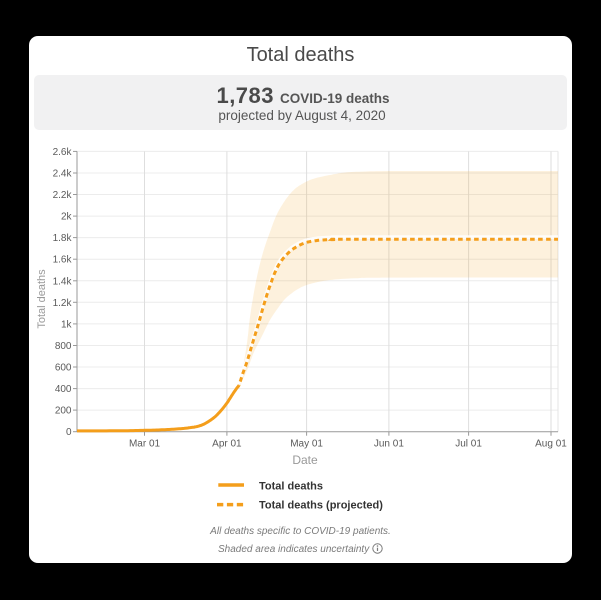  I want to click on svg-text: Jul 01, so click(468, 444).